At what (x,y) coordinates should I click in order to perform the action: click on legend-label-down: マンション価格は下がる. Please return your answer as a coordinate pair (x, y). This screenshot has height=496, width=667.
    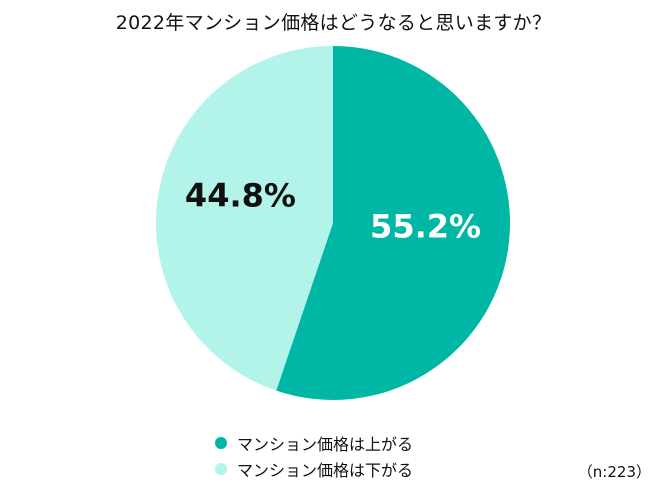
    Looking at the image, I should click on (325, 470).